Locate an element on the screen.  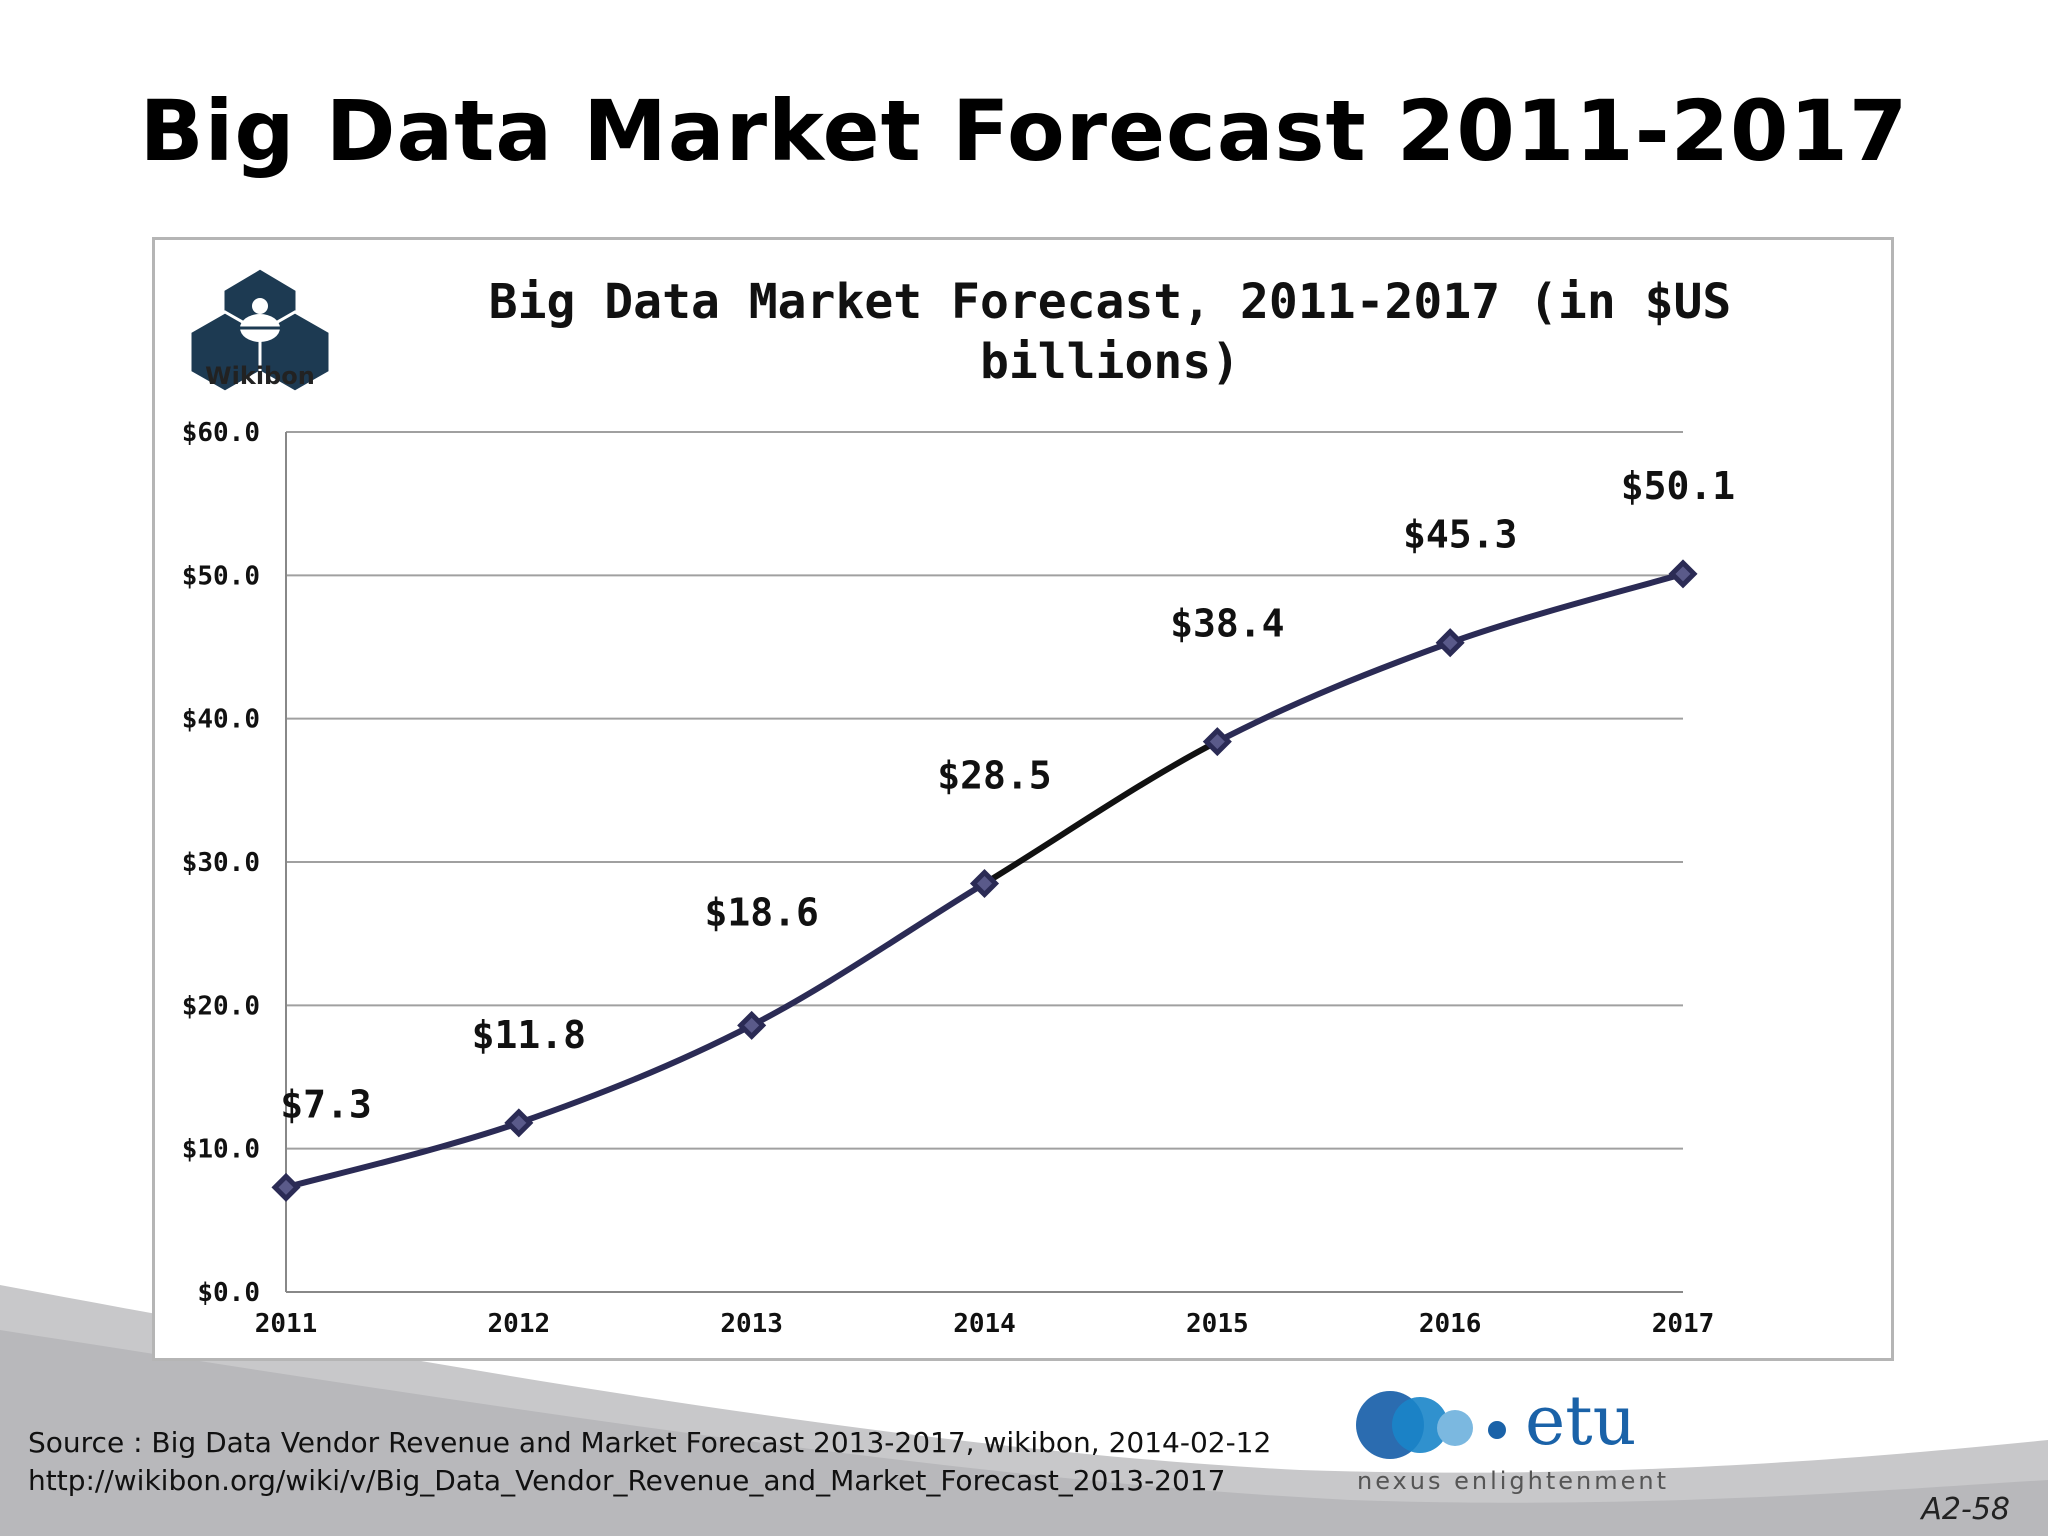
etu-tagline: nexus enlightenment is located at coordinates (1513, 1481).